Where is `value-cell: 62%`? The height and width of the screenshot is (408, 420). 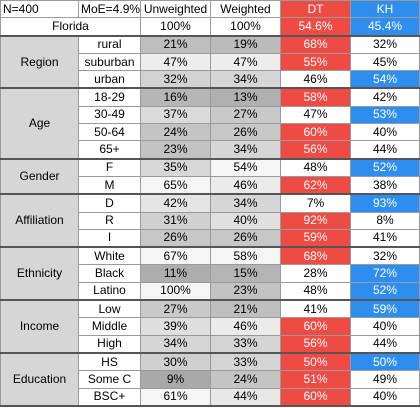 value-cell: 62% is located at coordinates (315, 185).